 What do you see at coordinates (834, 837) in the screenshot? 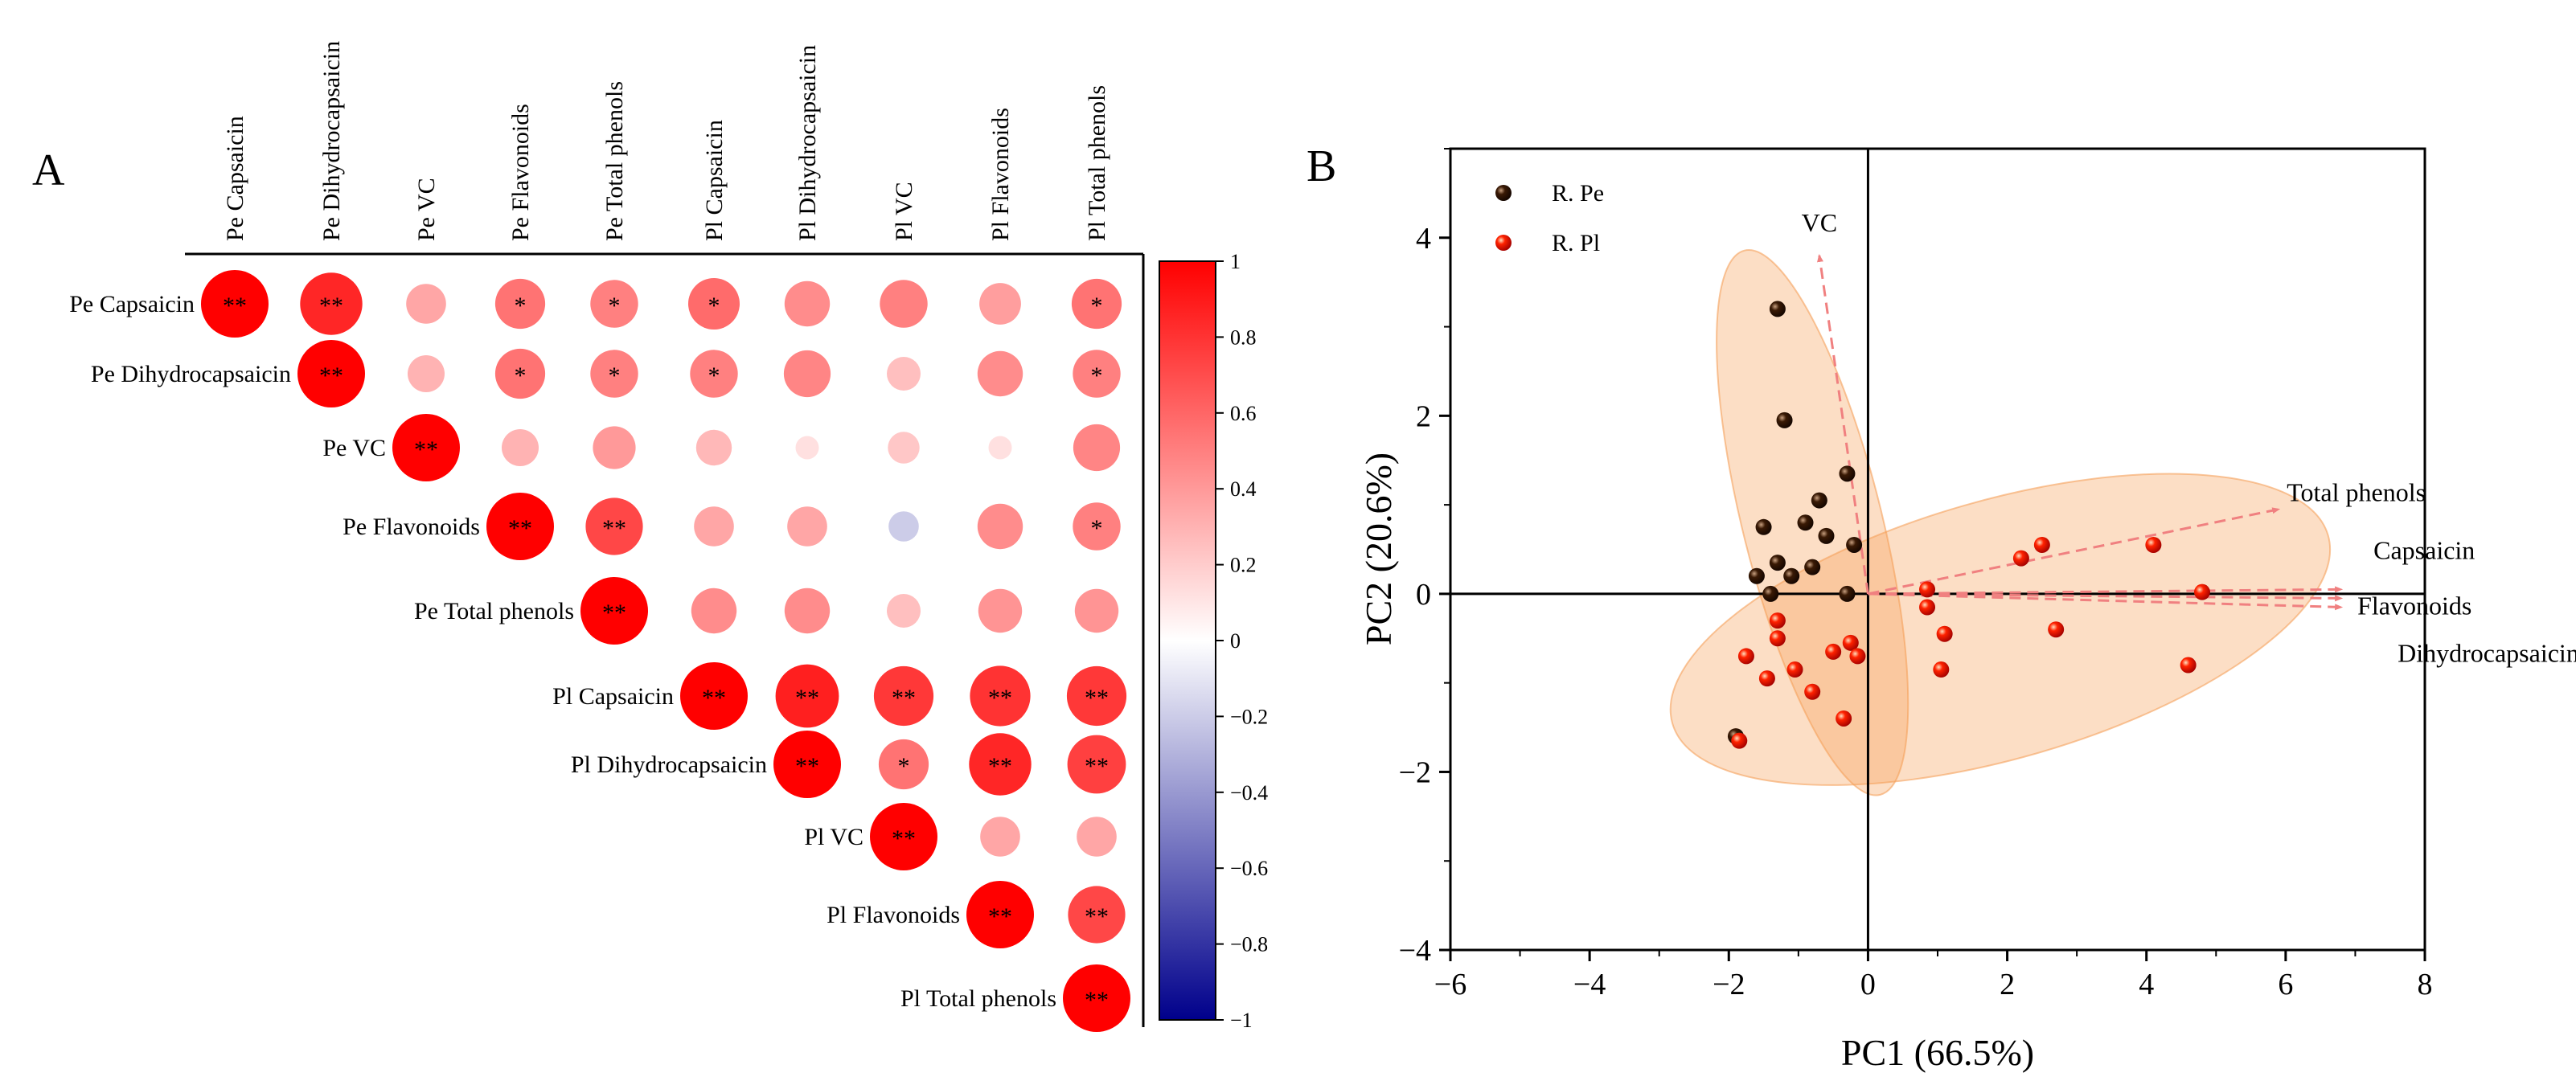
I see `row-label: Pl VC` at bounding box center [834, 837].